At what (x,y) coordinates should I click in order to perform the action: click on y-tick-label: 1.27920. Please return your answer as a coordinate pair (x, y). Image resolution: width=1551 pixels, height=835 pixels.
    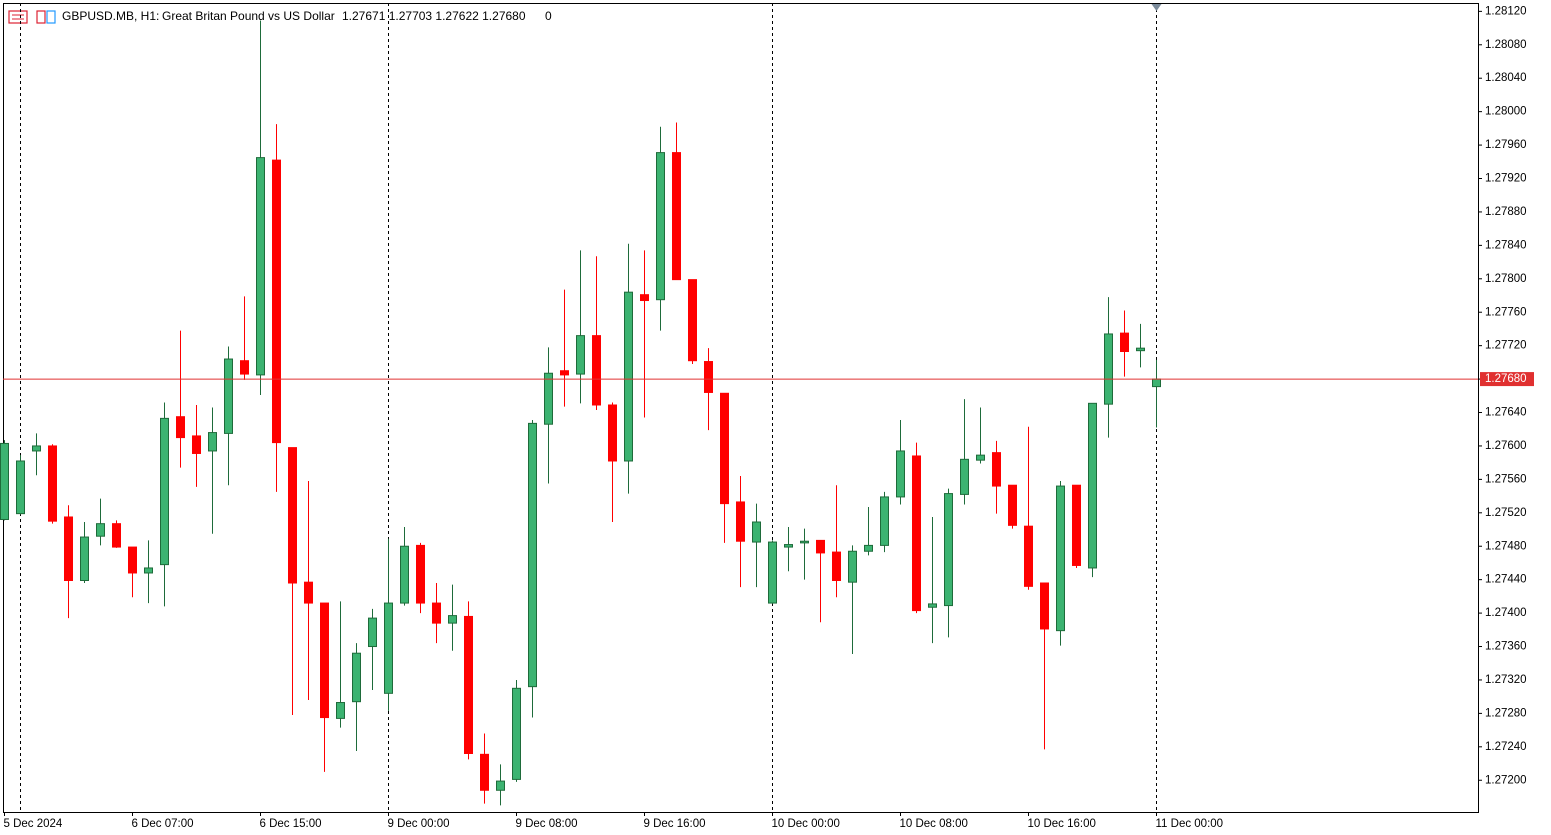
    Looking at the image, I should click on (1506, 179).